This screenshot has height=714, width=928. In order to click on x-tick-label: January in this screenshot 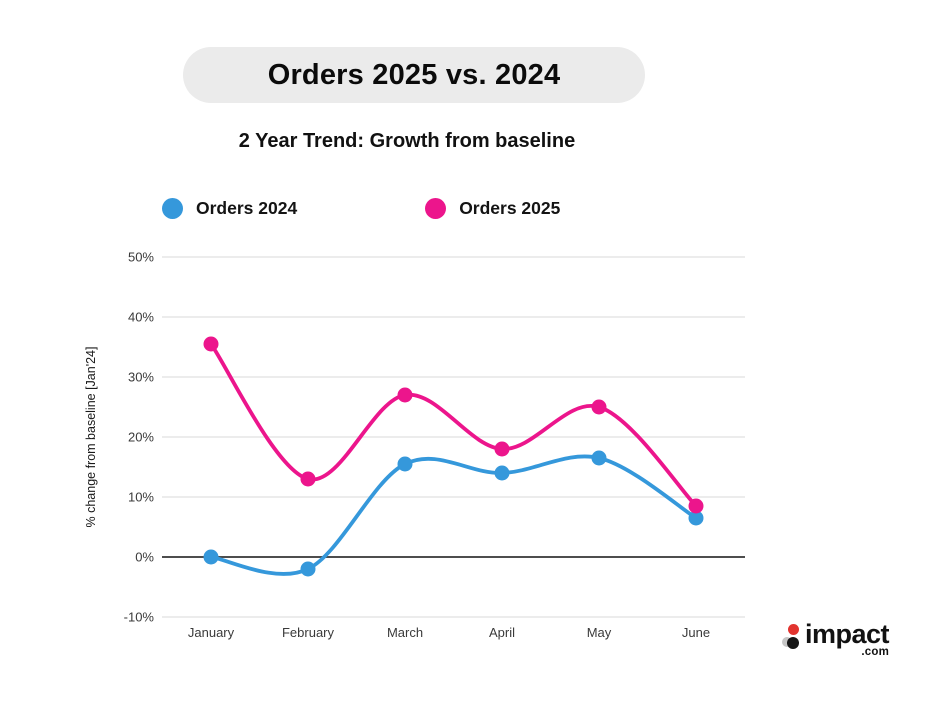, I will do `click(211, 632)`.